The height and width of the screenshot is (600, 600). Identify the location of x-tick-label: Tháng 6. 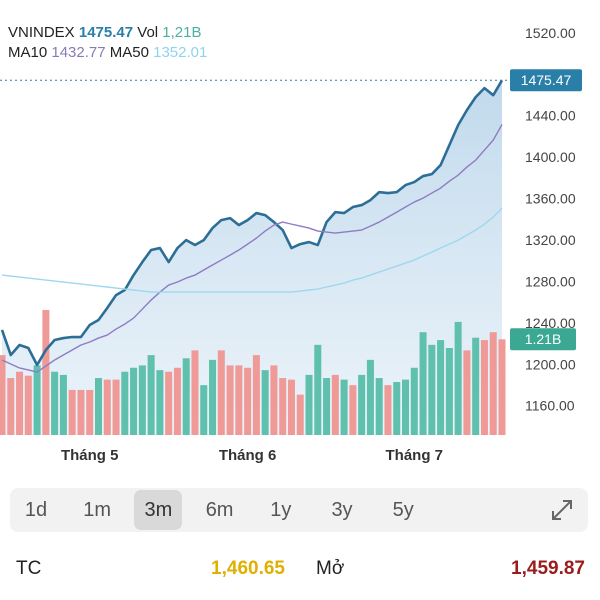
(248, 455).